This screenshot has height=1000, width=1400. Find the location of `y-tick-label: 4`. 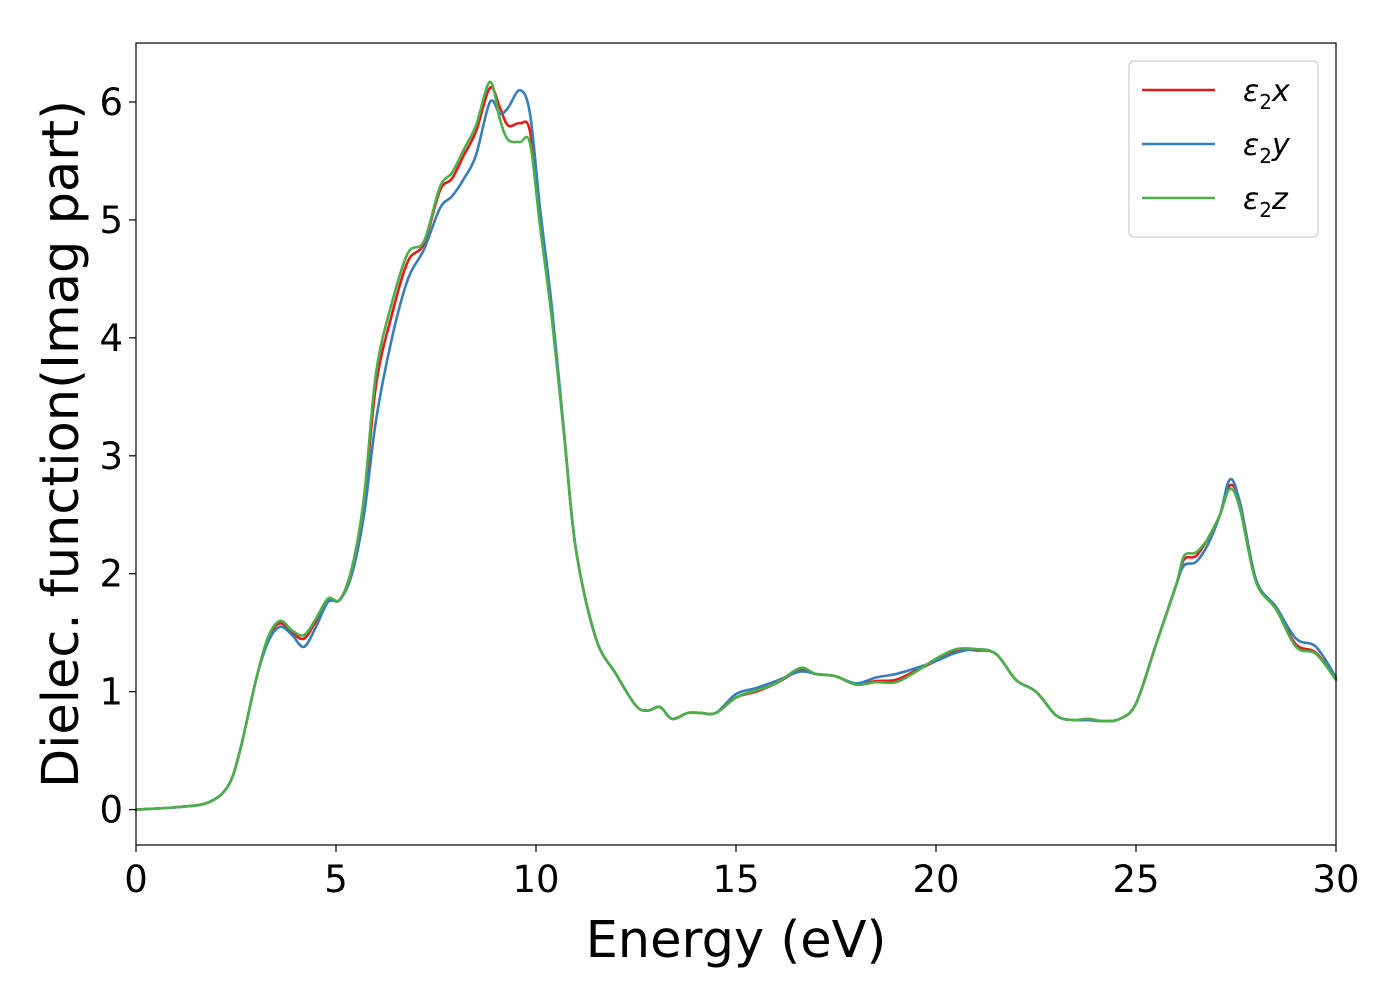

y-tick-label: 4 is located at coordinates (111, 338).